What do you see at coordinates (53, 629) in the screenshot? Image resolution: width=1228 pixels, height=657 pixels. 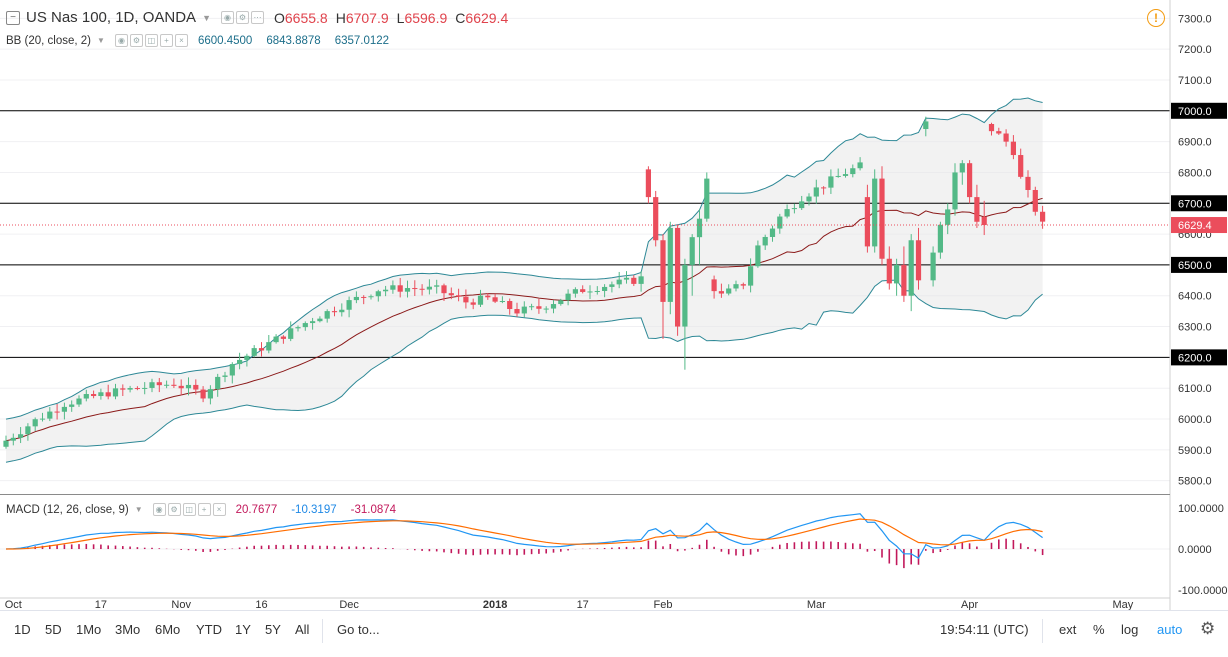 I see `range-5d: 5D` at bounding box center [53, 629].